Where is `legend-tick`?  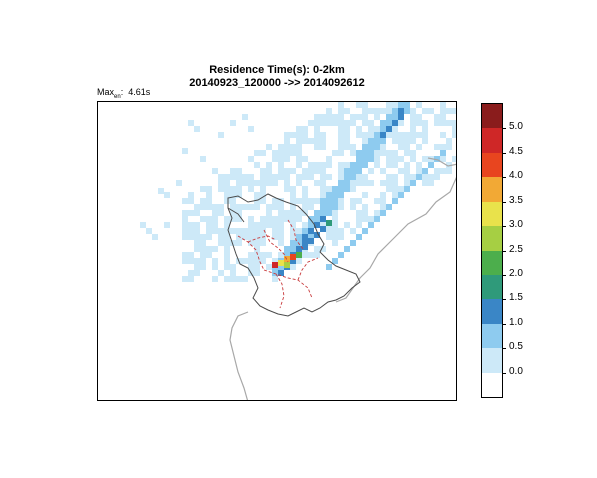 legend-tick is located at coordinates (504, 178).